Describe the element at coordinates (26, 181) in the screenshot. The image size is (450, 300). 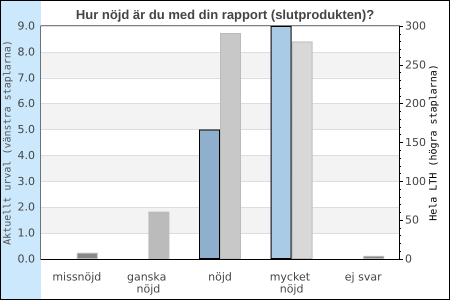
I see `y-tick-label: 3.0` at that location.